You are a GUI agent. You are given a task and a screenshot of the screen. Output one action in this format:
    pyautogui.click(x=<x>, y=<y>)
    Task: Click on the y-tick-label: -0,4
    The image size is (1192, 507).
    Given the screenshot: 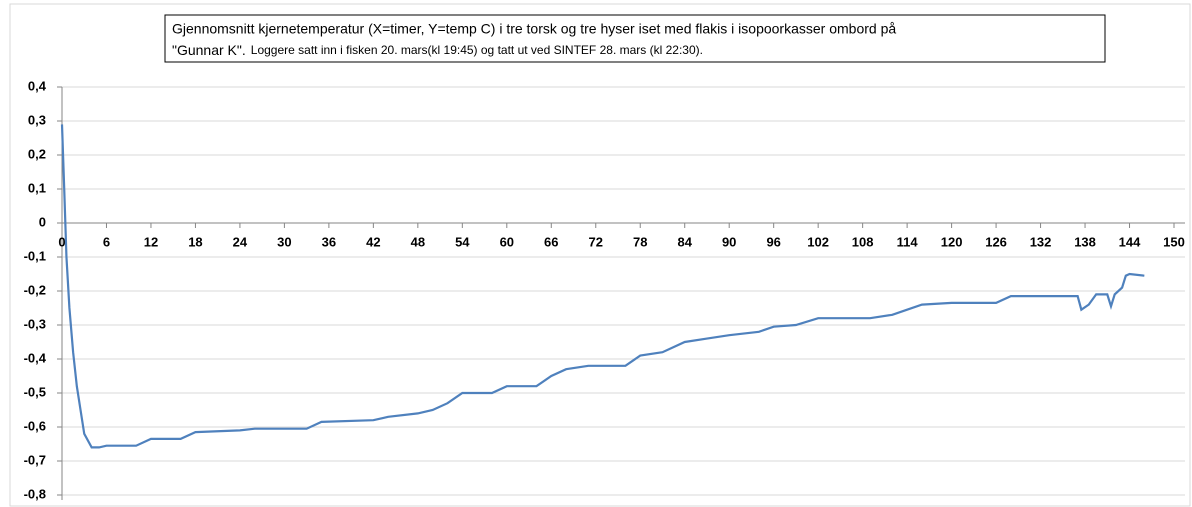 What is the action you would take?
    pyautogui.click(x=35, y=357)
    